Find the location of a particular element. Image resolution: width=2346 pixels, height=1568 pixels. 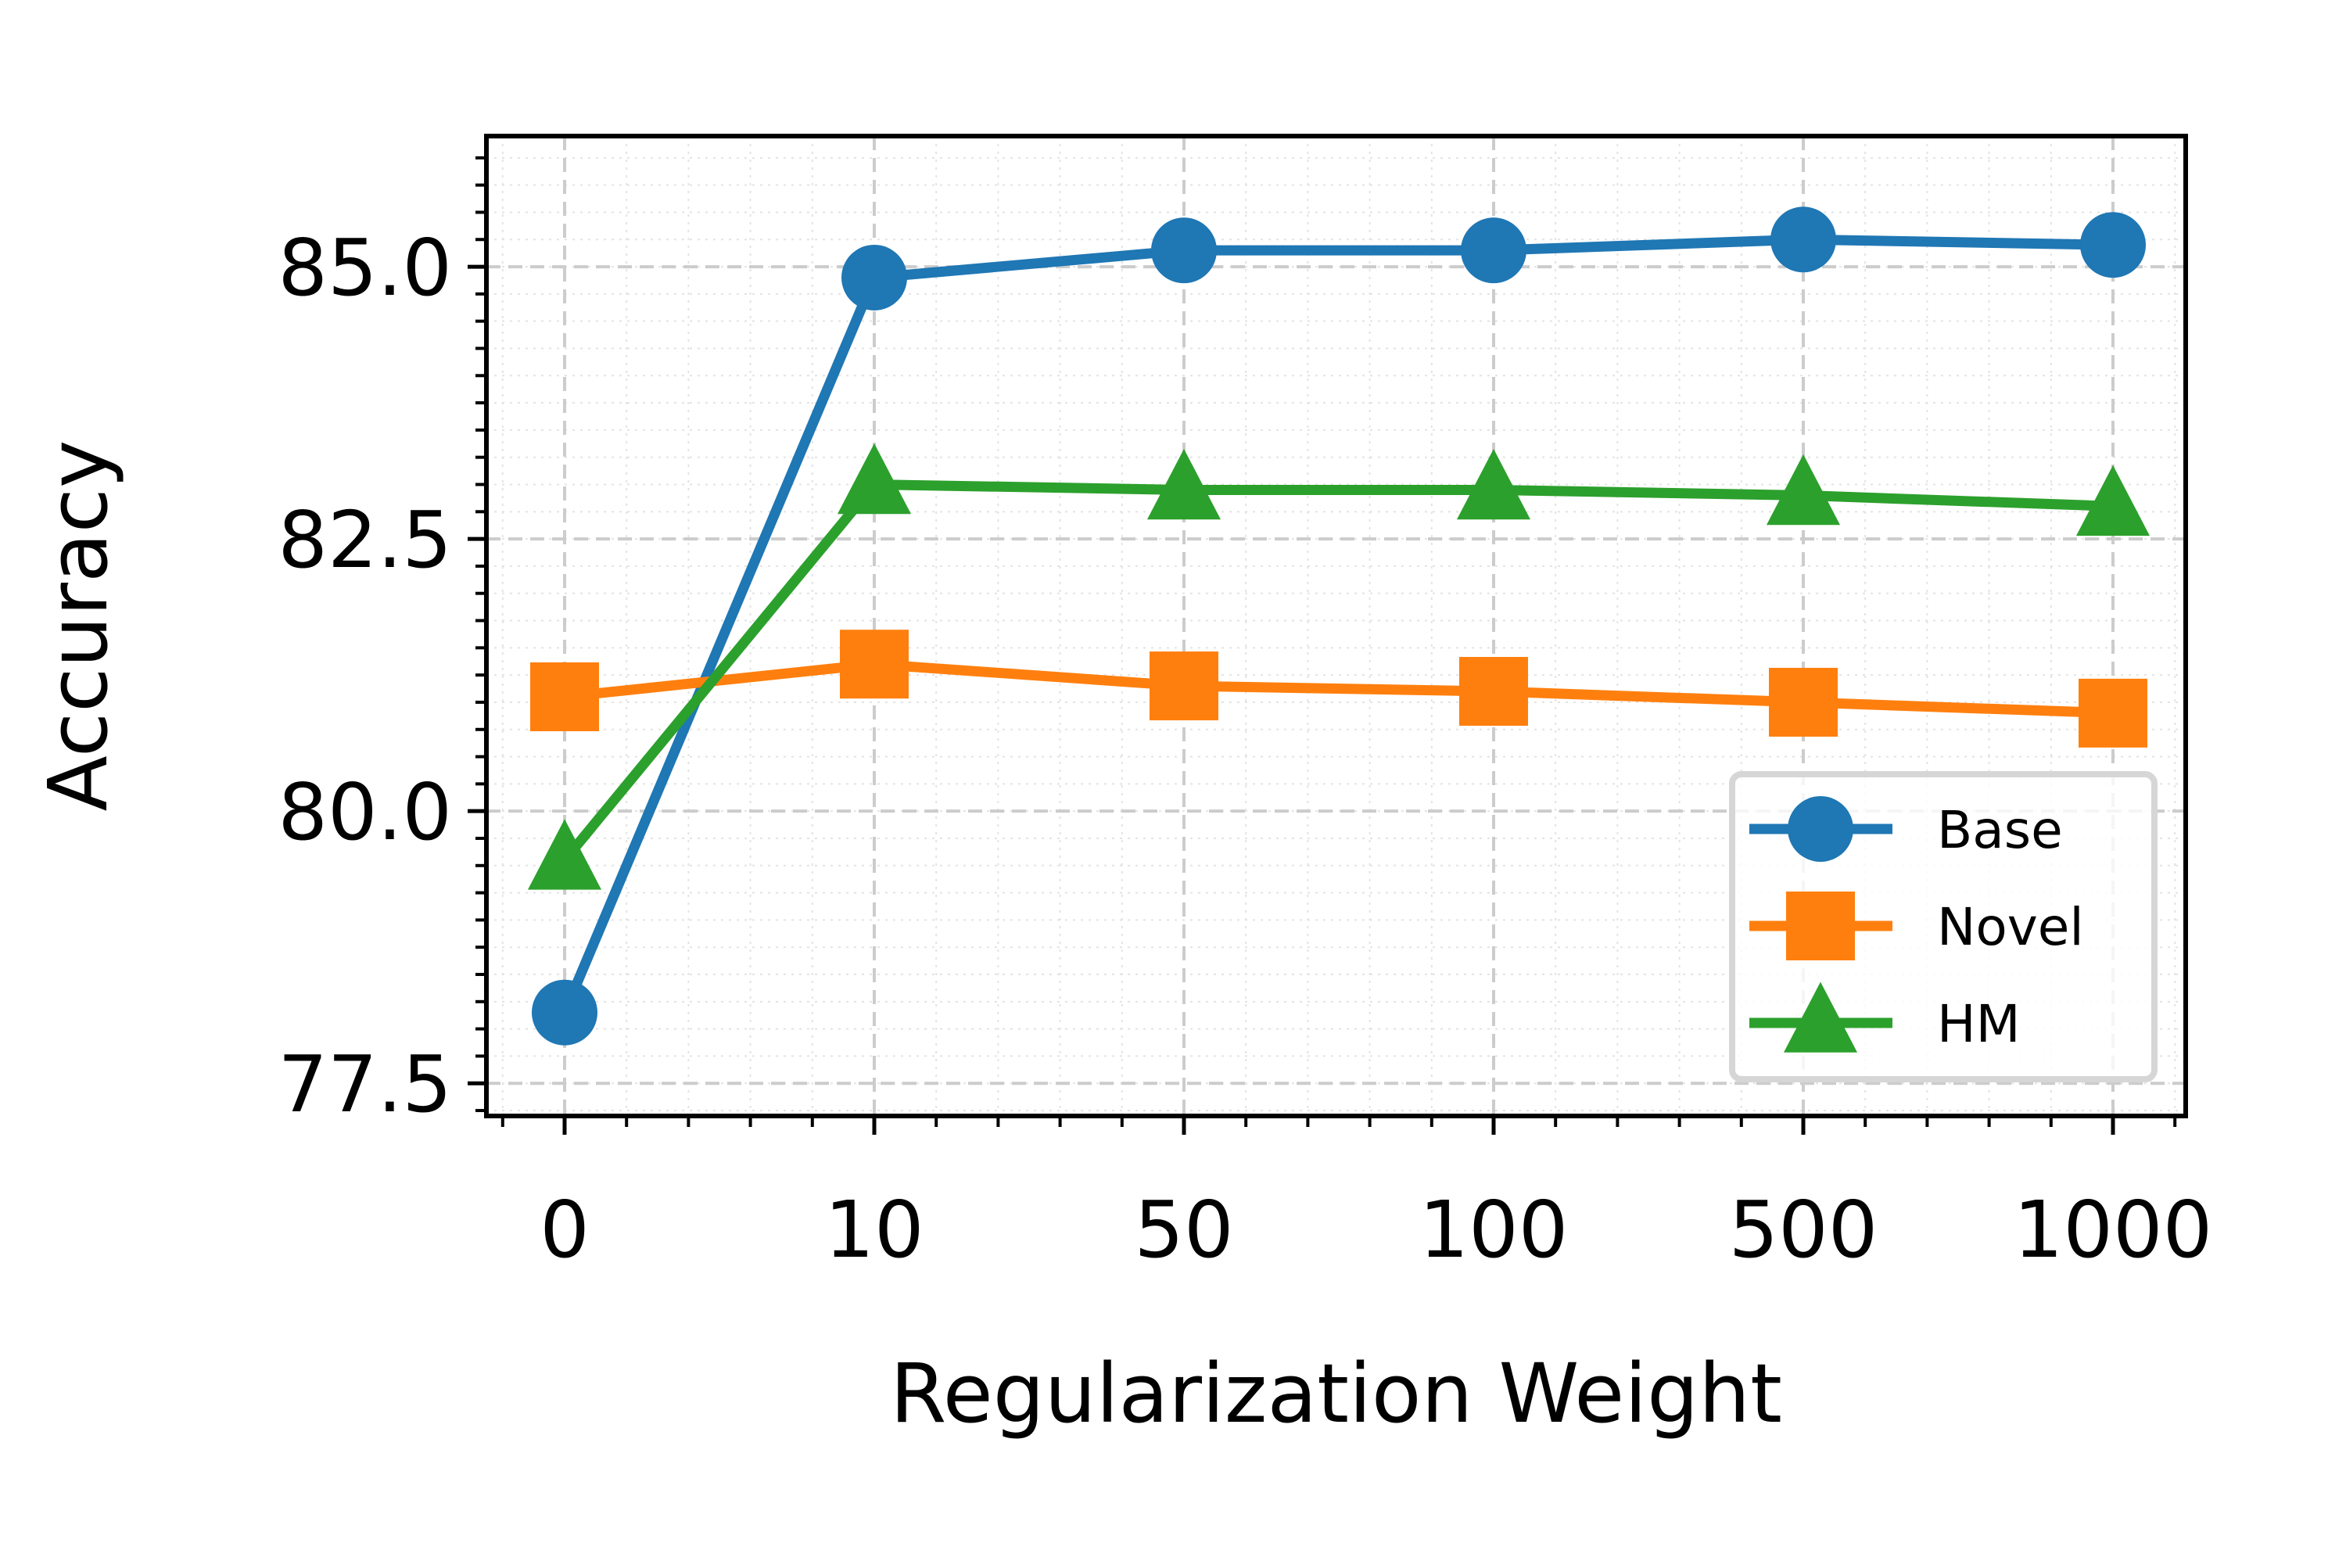

x-axis: 0 10 50 100 500 1000 is located at coordinates (1357, 1196).